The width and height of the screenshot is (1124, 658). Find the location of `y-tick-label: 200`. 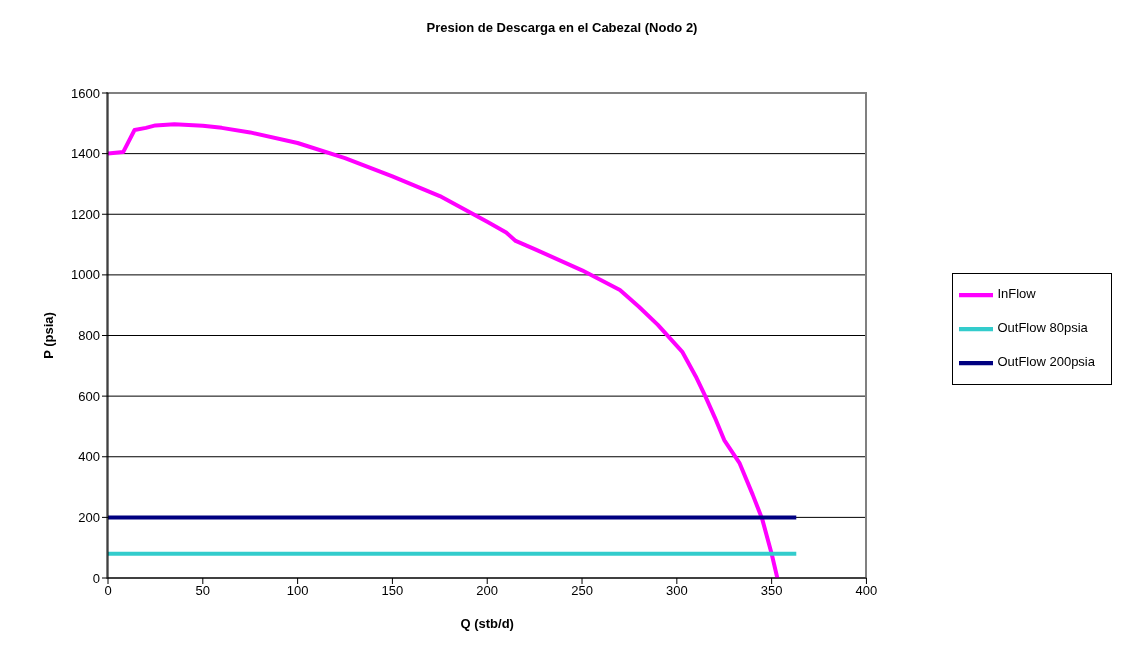

y-tick-label: 200 is located at coordinates (89, 517).